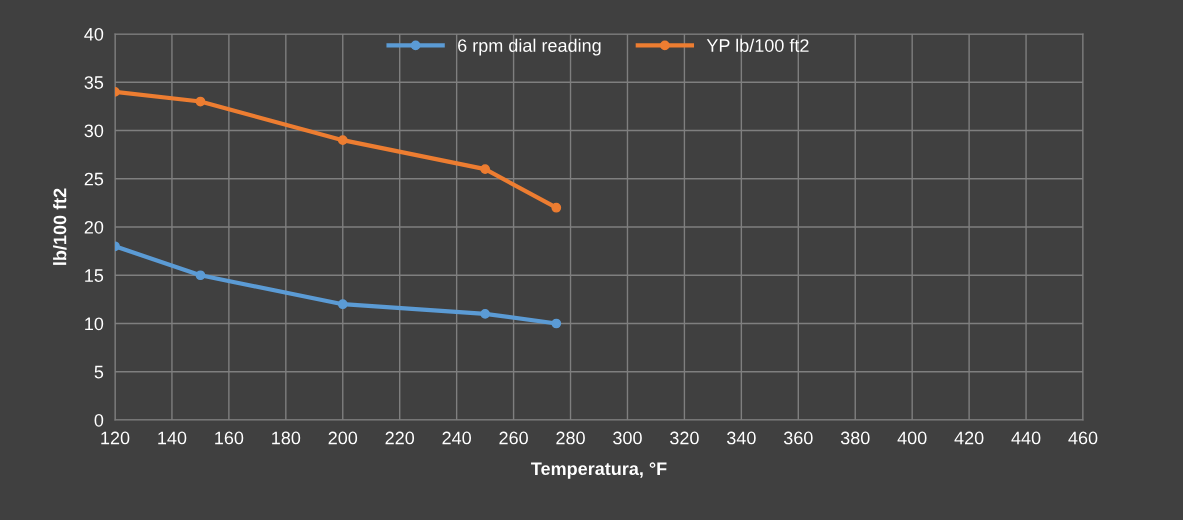 The width and height of the screenshot is (1183, 520). I want to click on y-tick-label: 30, so click(94, 131).